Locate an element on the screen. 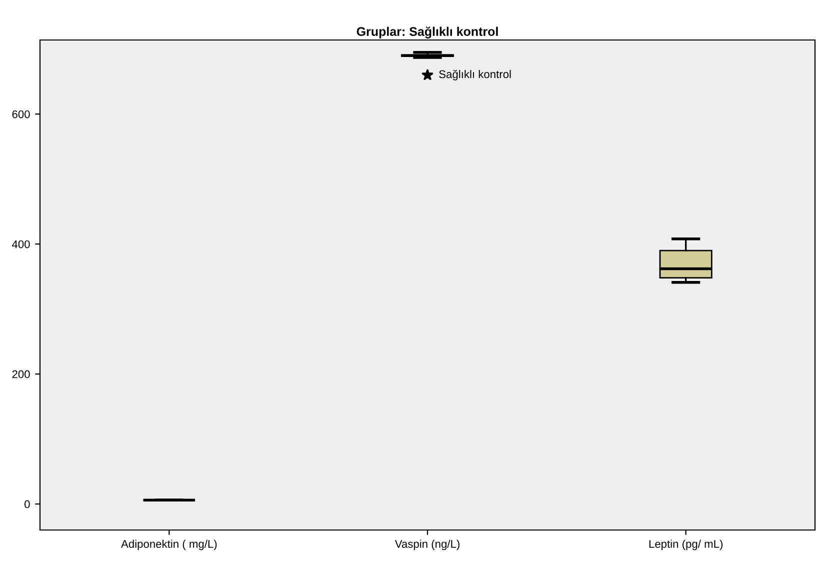  annotation: Sağlıklı kontrol is located at coordinates (475, 75).